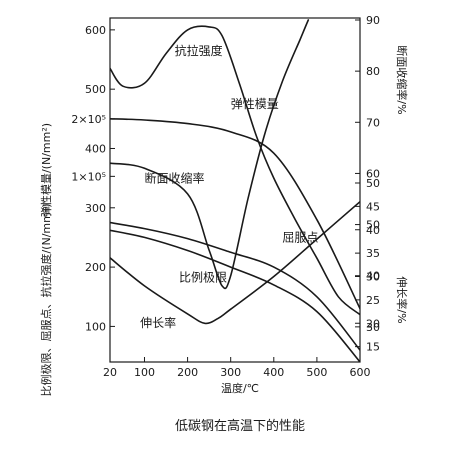  I want to click on right-upper-tick-label: 90, so click(373, 20).